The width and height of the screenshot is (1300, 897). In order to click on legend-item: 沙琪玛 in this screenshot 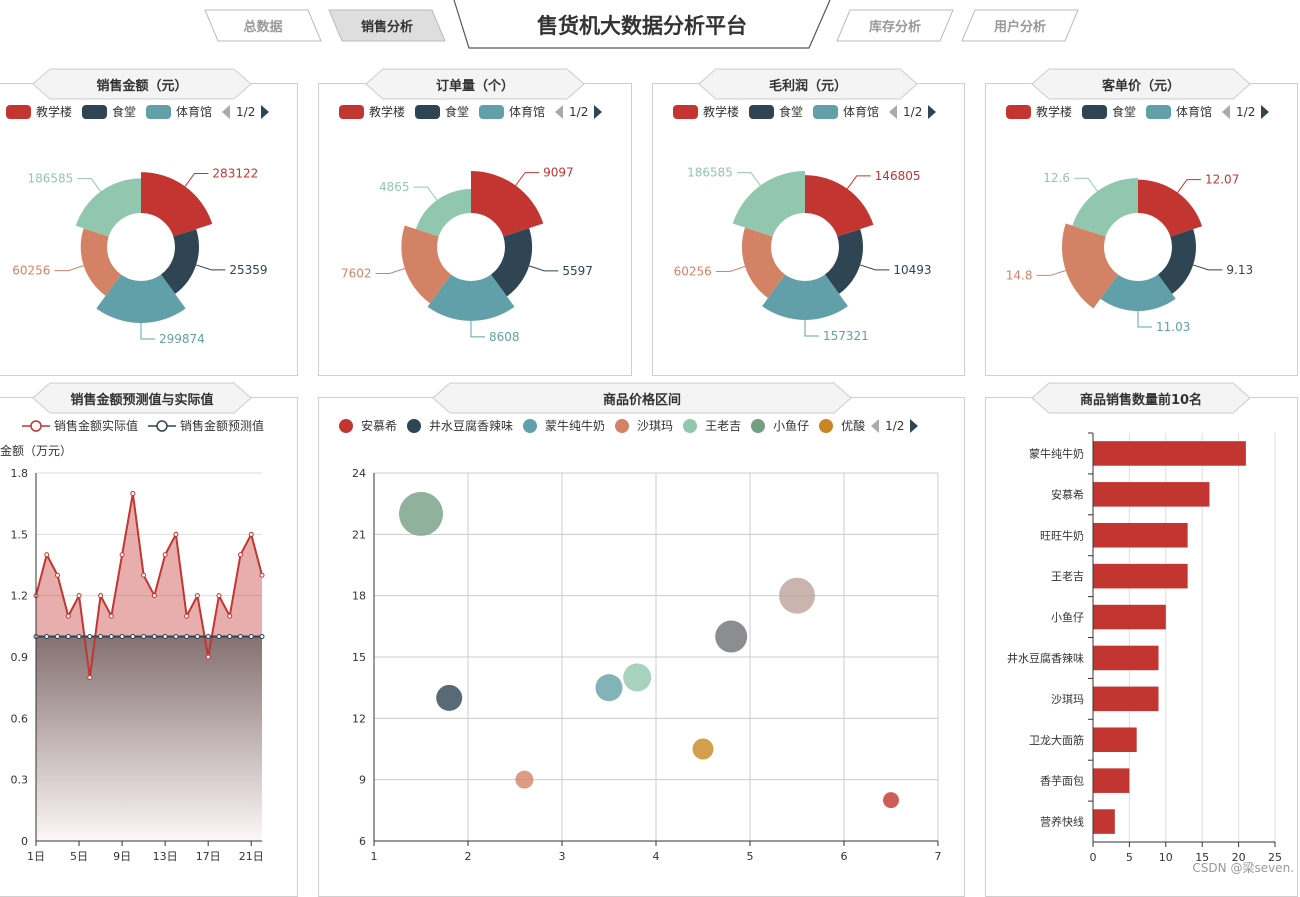, I will do `click(644, 425)`.